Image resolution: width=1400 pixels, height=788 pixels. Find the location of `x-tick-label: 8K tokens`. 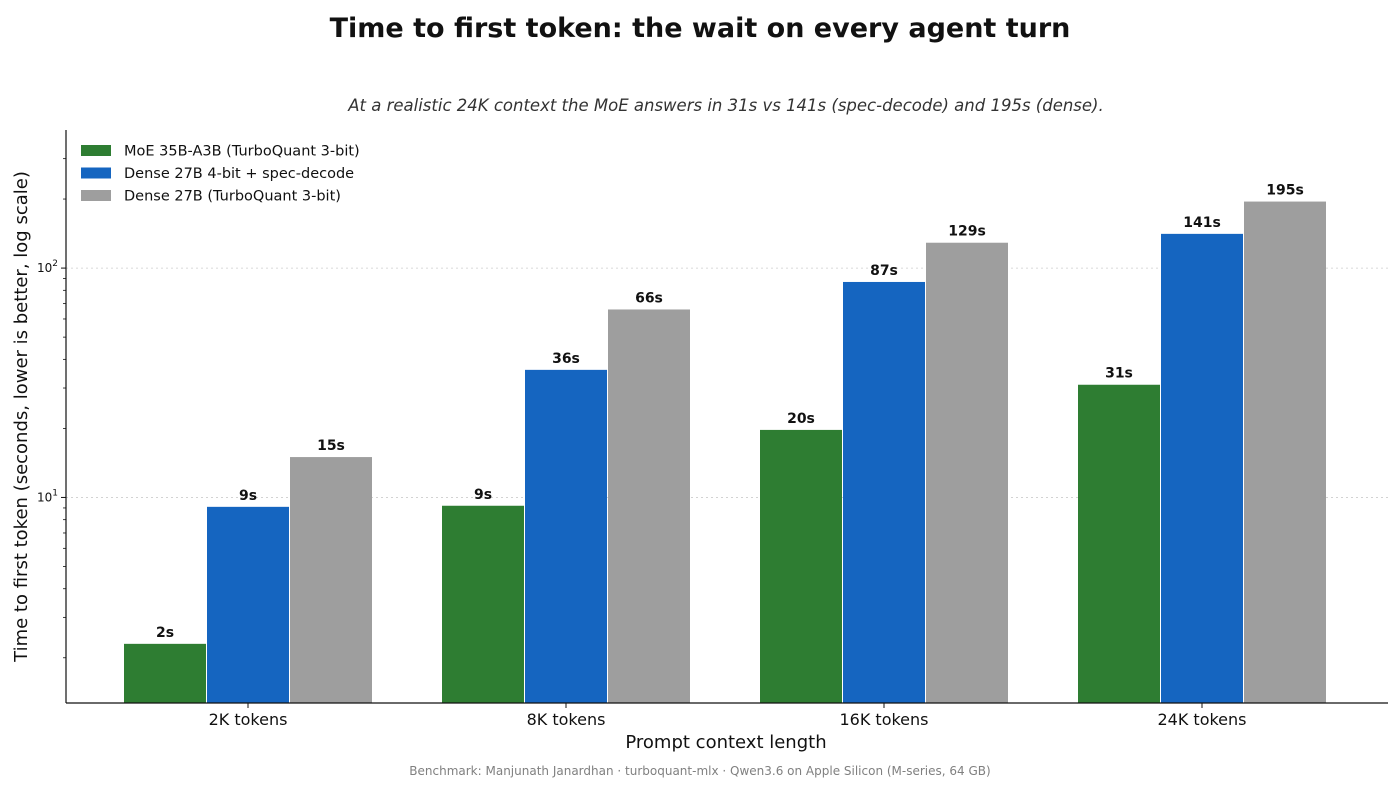

x-tick-label: 8K tokens is located at coordinates (566, 719).